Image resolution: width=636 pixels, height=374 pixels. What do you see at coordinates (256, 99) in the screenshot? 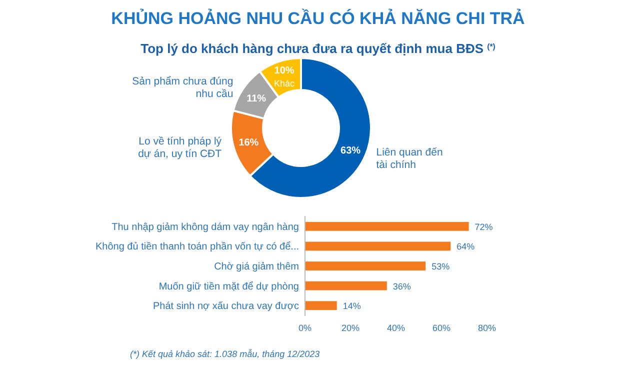
I see `data-label: 11%` at bounding box center [256, 99].